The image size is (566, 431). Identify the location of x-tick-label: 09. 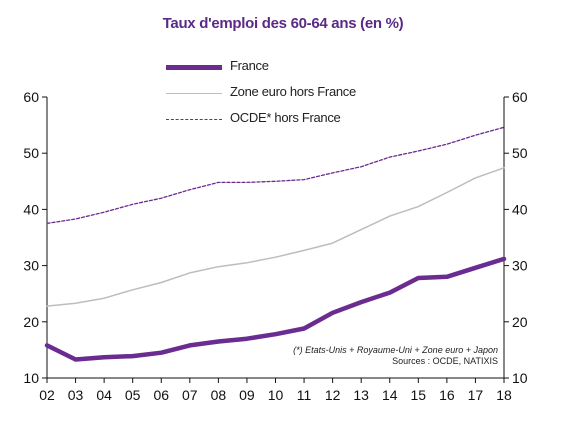
(247, 395).